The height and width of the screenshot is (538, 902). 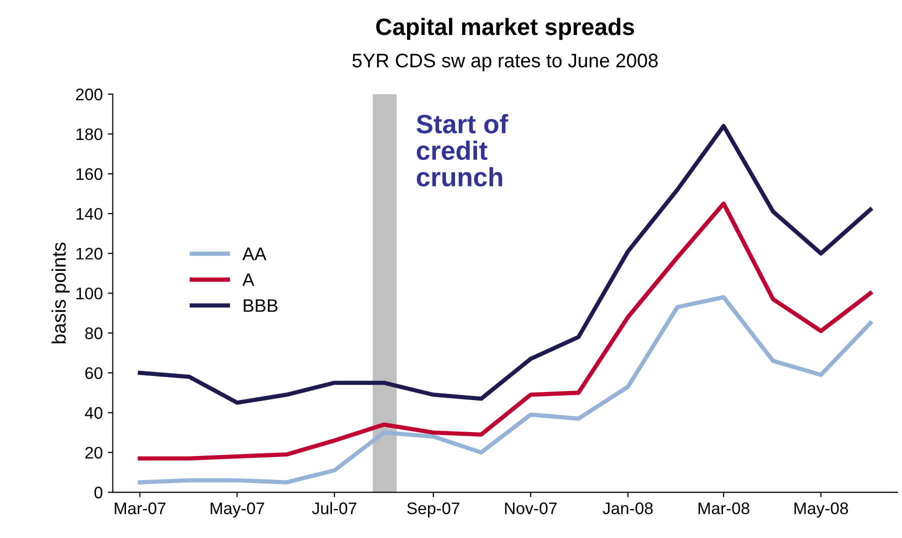 What do you see at coordinates (261, 305) in the screenshot?
I see `legend-label: BBB` at bounding box center [261, 305].